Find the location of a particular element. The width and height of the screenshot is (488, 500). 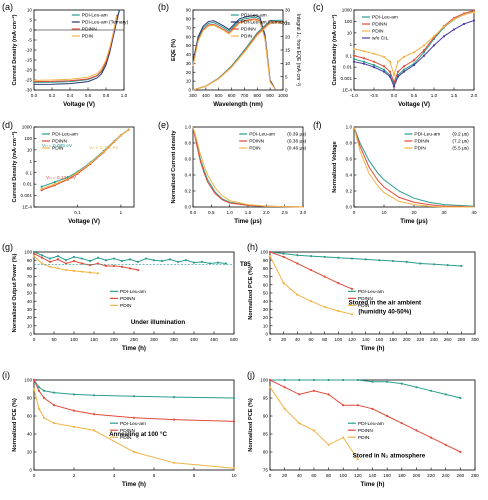

y-right-tick-label: 5 is located at coordinates (286, 76).